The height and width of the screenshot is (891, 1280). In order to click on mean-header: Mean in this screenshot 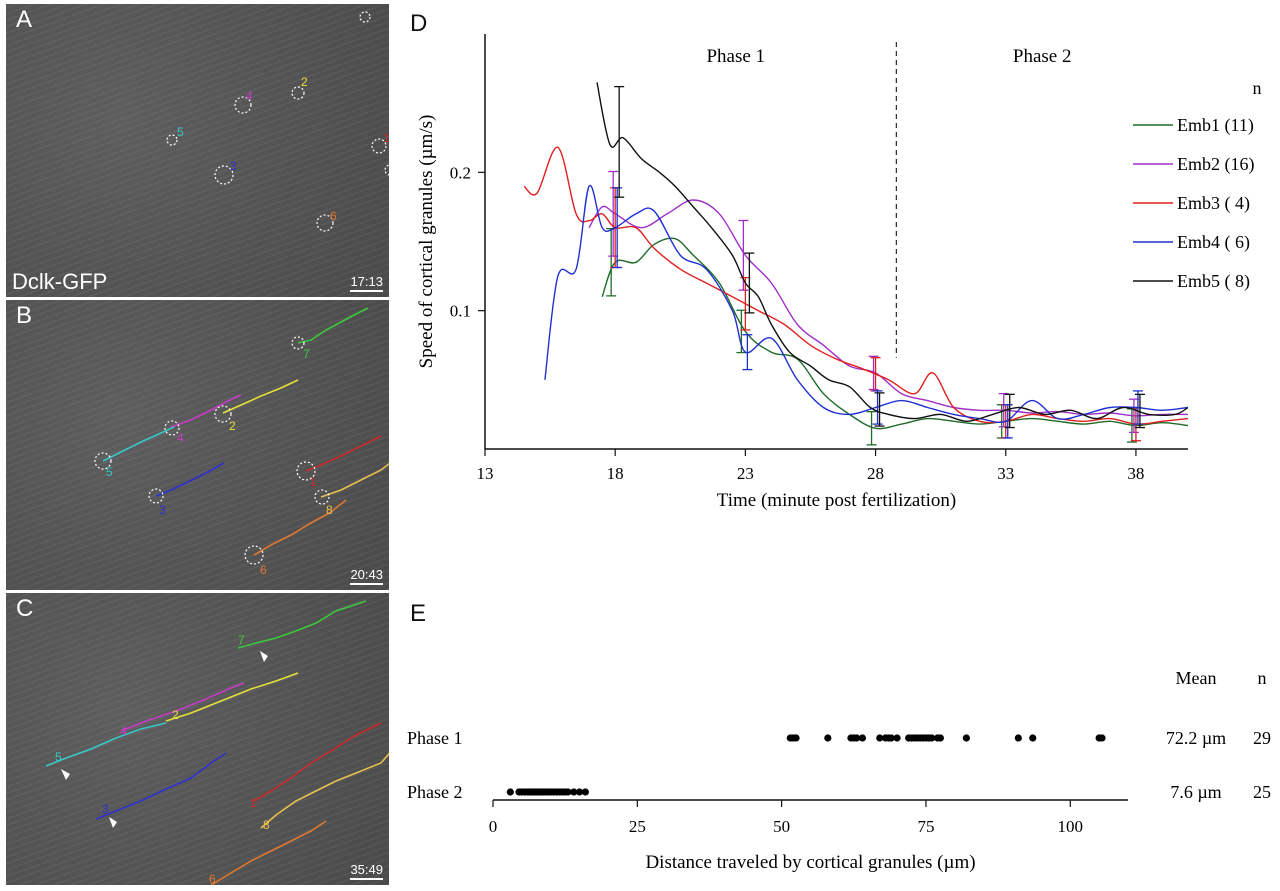, I will do `click(1196, 678)`.